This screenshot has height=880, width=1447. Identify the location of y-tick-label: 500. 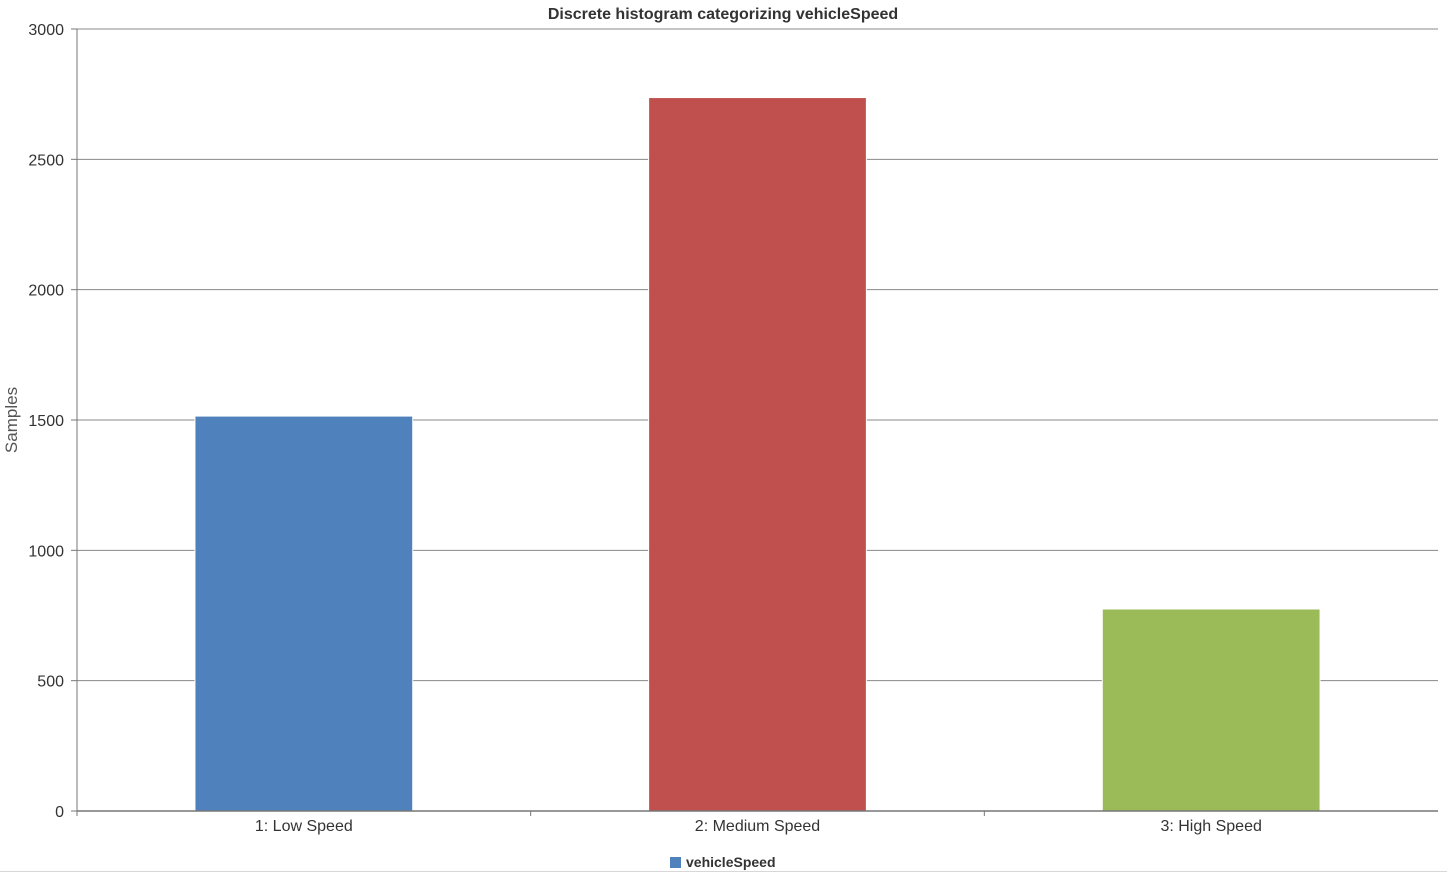
(50, 682).